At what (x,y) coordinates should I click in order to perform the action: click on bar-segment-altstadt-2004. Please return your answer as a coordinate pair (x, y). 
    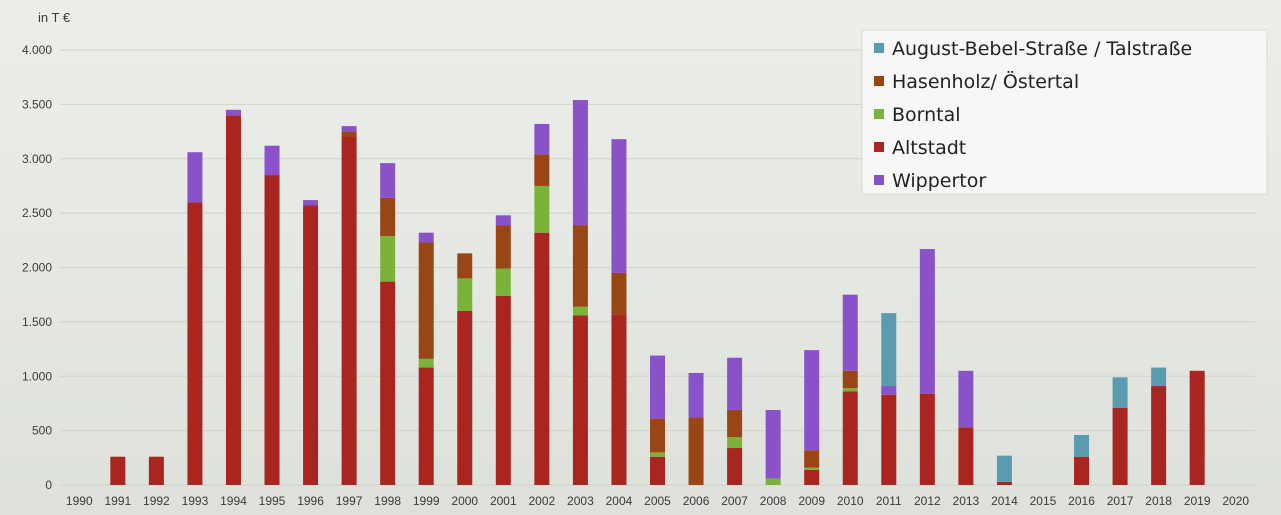
    Looking at the image, I should click on (619, 399).